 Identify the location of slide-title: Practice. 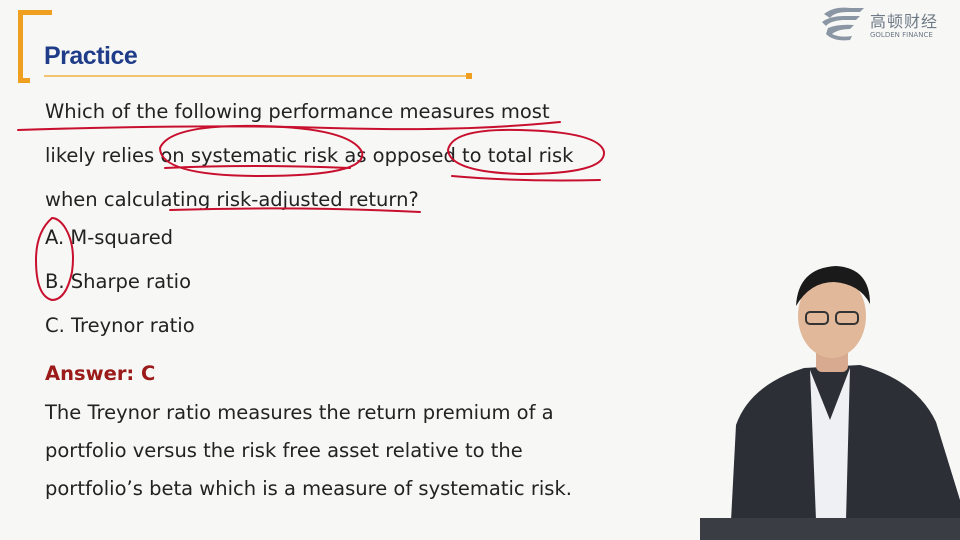
(91, 56).